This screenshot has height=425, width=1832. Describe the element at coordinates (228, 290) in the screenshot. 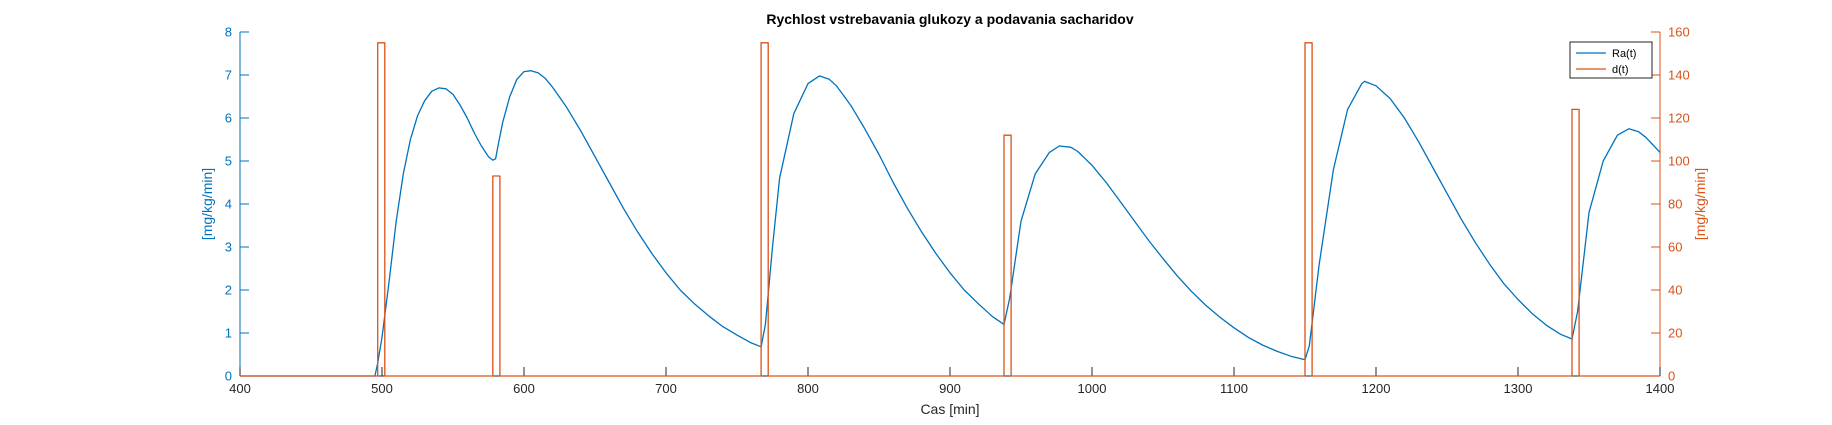

I see `y-left-tick-label: 2` at that location.